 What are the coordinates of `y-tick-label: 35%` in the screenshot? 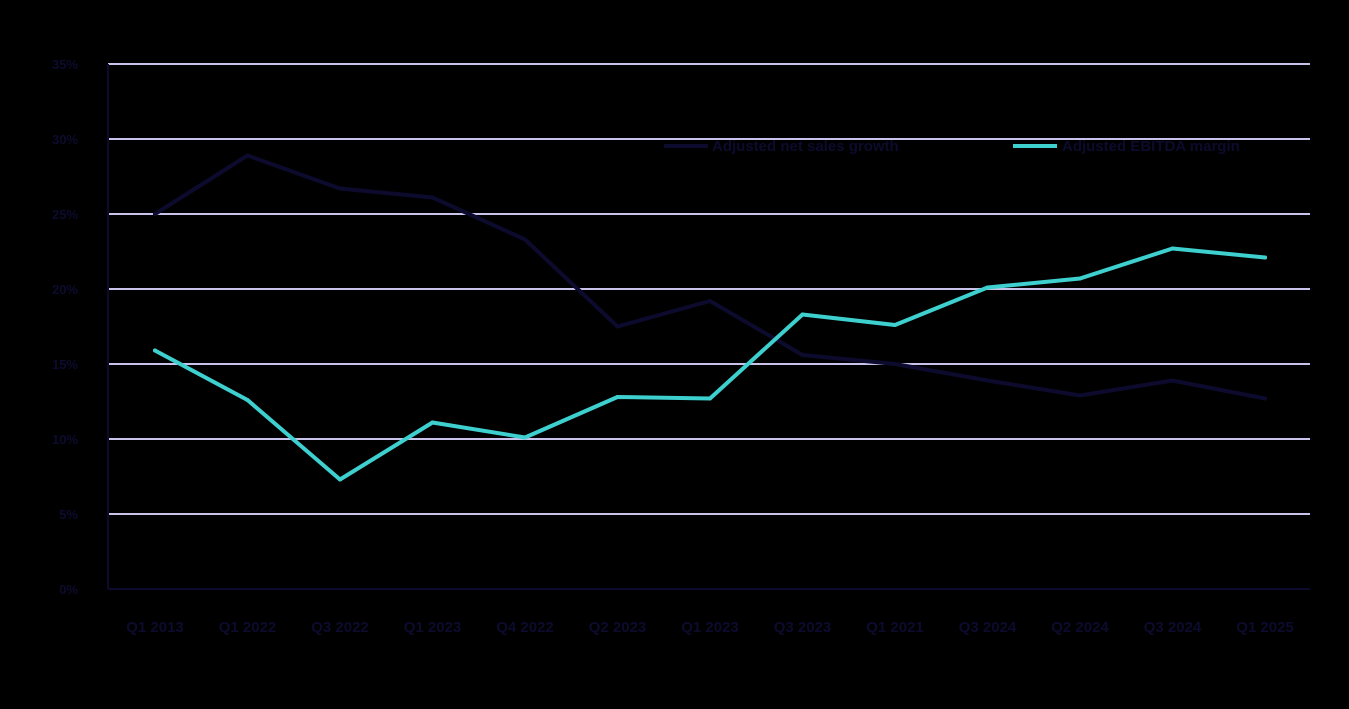 It's located at (65, 64).